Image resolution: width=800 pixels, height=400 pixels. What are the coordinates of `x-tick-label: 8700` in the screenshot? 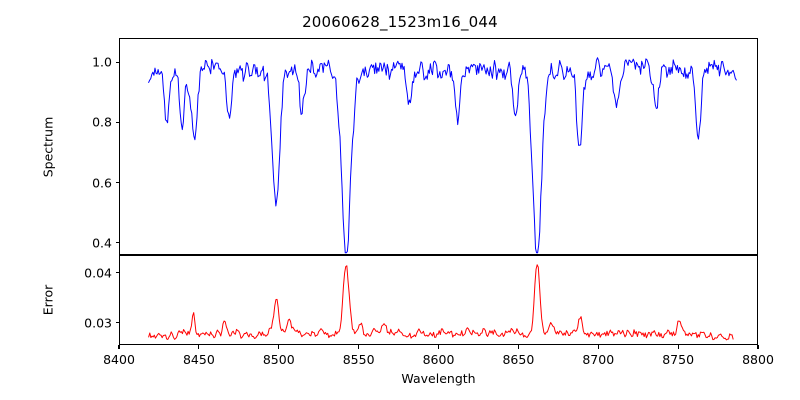 It's located at (598, 359).